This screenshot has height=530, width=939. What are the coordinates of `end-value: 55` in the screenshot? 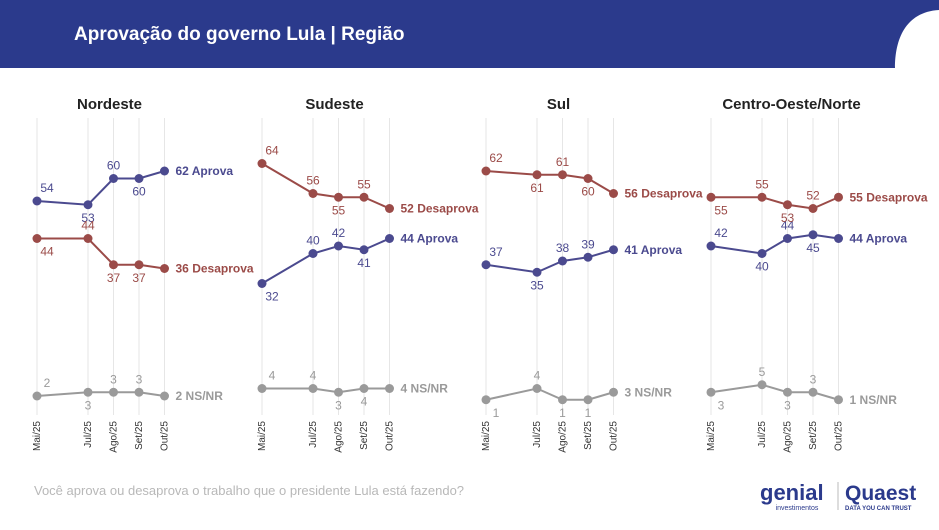 It's located at (857, 197).